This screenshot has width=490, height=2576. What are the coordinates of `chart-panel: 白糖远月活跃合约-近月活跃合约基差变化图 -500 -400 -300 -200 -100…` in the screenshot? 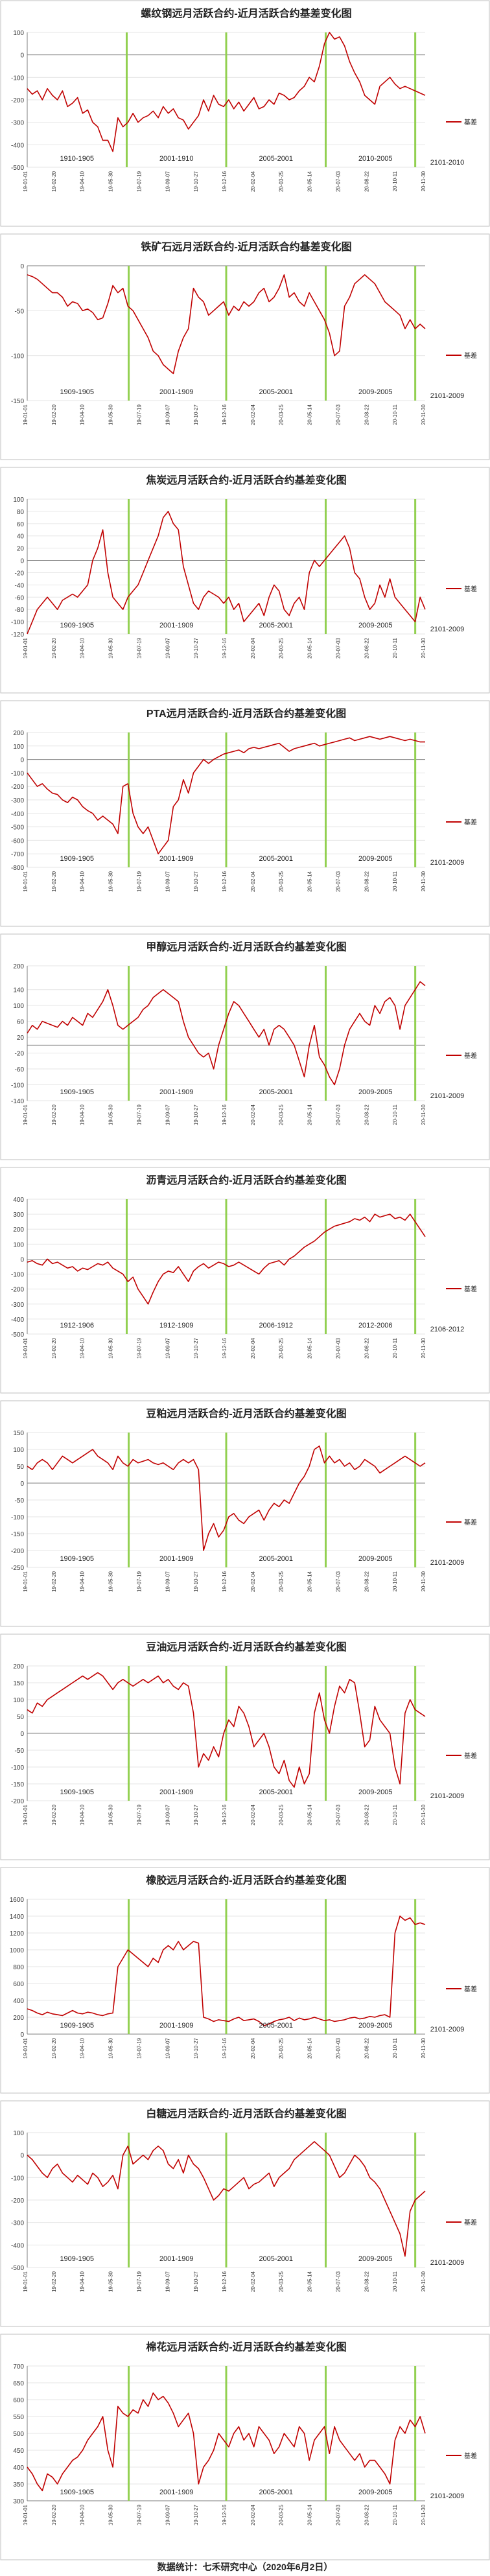 It's located at (245, 2213).